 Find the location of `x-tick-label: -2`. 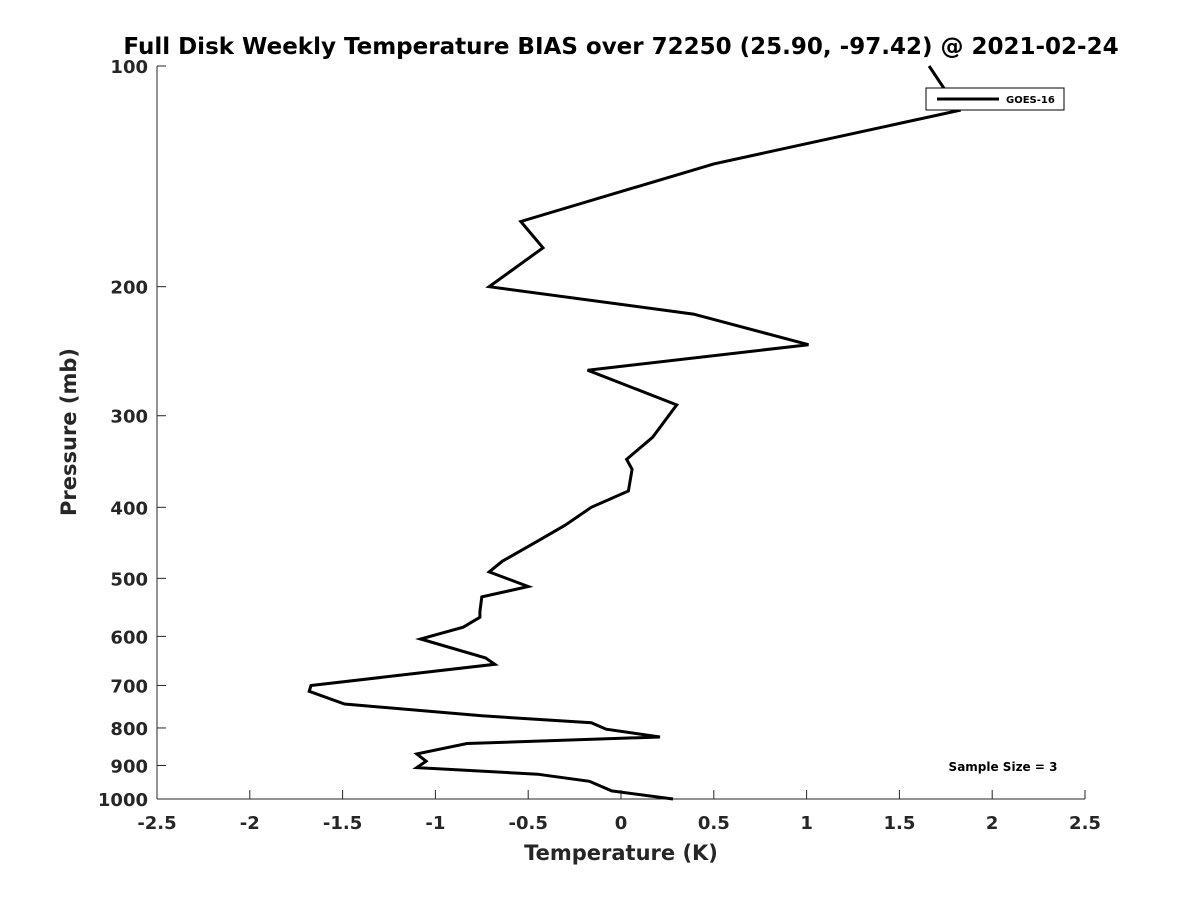

x-tick-label: -2 is located at coordinates (250, 823).